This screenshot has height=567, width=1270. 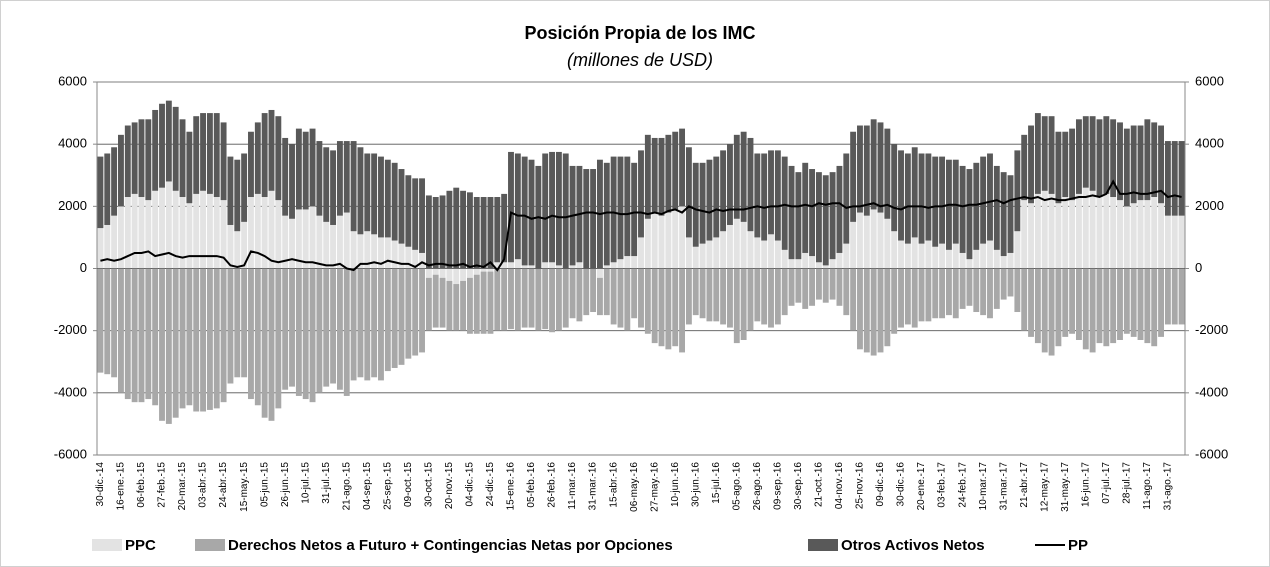 I want to click on y-tick-label: -4000, so click(x=70, y=391).